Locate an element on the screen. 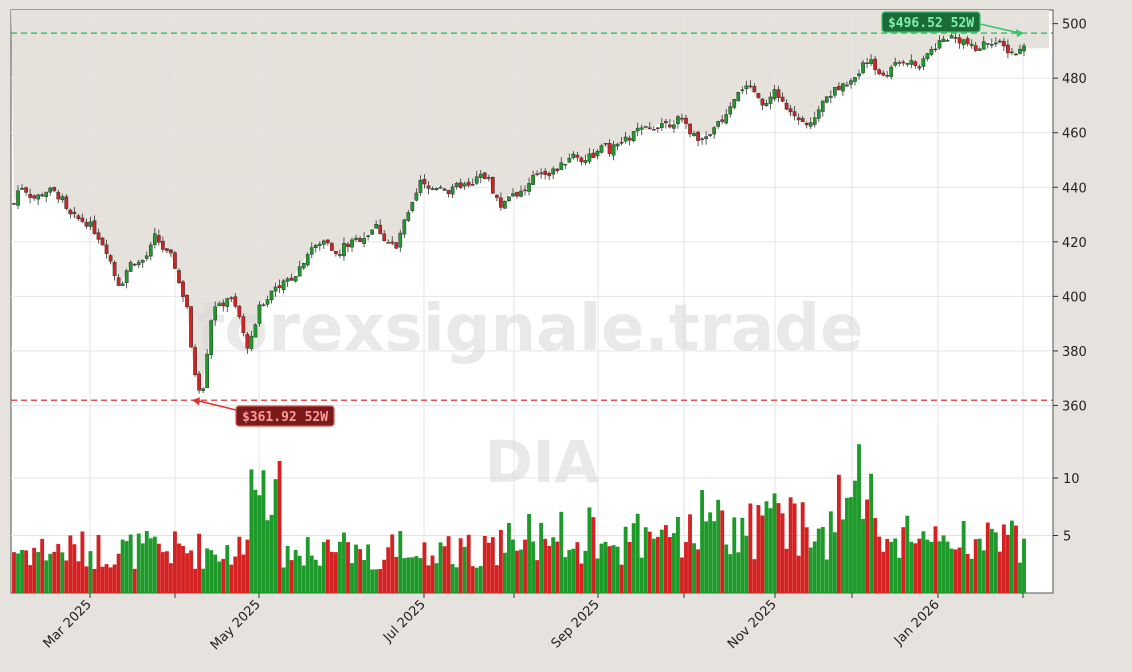 This screenshot has width=1132, height=672. low-arrowhead is located at coordinates (196, 401).